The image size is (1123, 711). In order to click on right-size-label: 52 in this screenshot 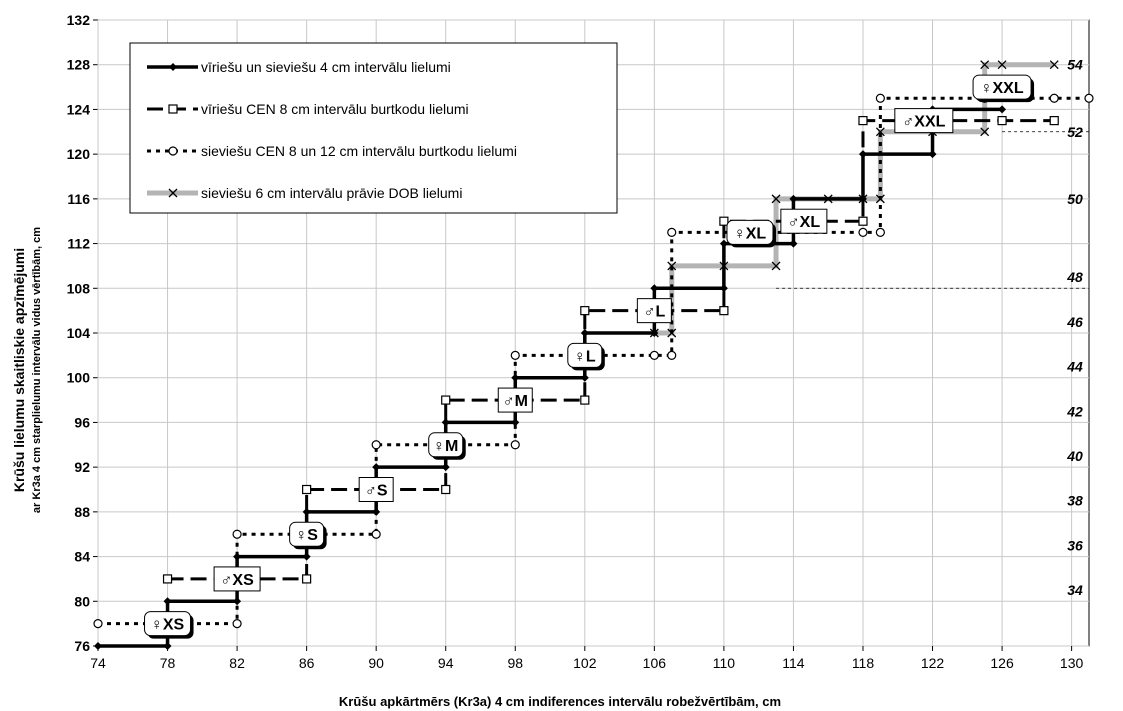, I will do `click(1075, 132)`.